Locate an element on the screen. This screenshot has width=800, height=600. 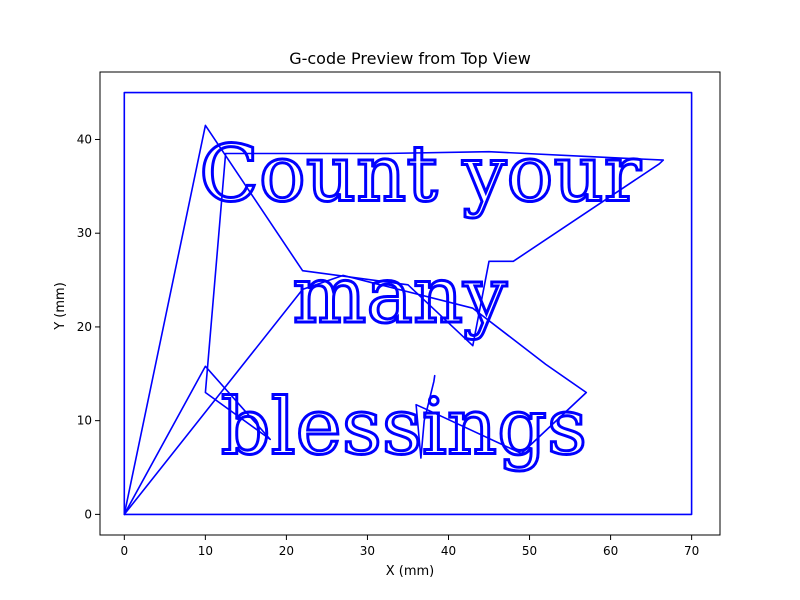
x-tick-label: 20 is located at coordinates (286, 551).